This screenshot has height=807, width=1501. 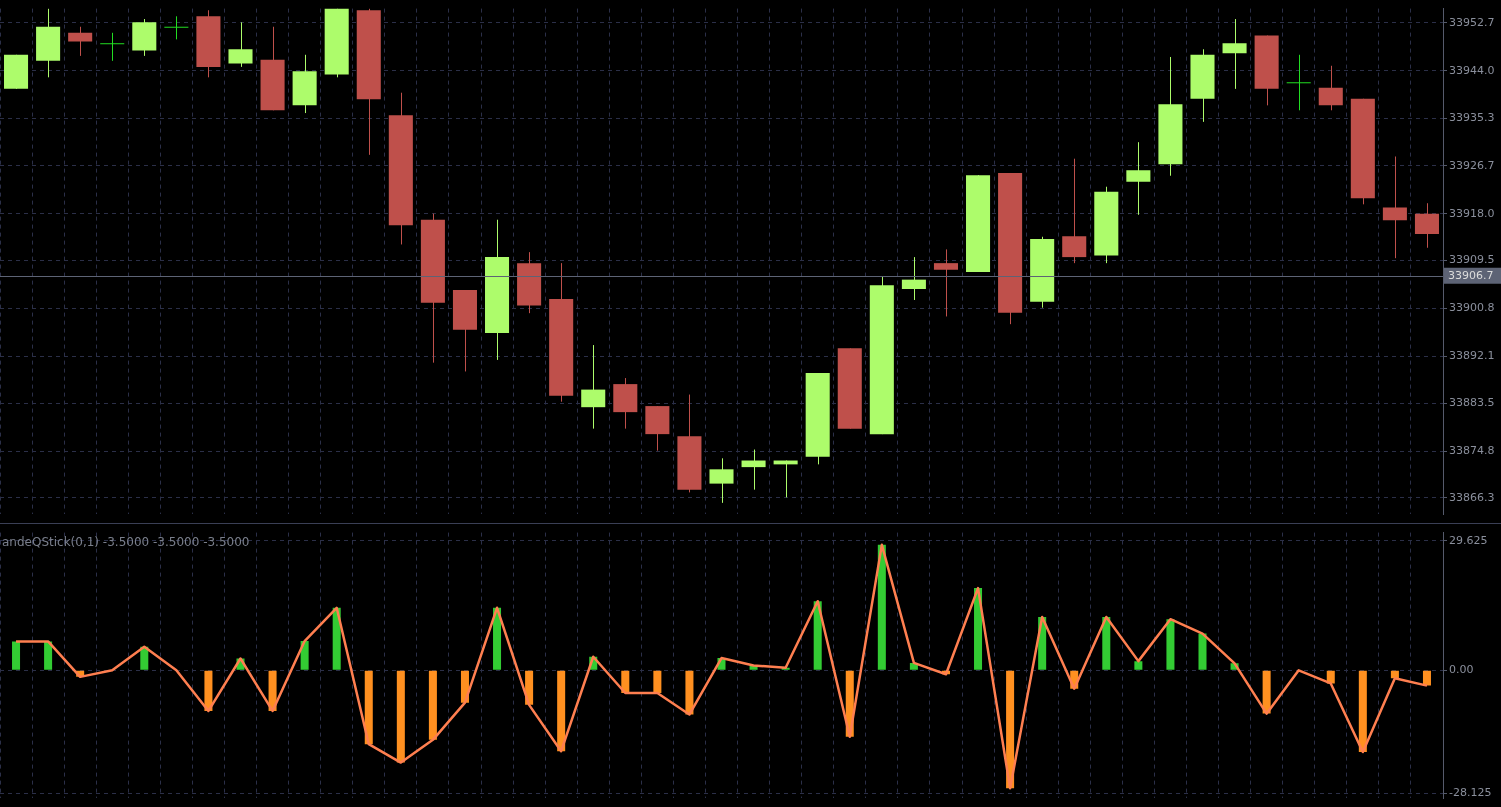 I want to click on y-tick-label: 33909.5, so click(x=1472, y=260).